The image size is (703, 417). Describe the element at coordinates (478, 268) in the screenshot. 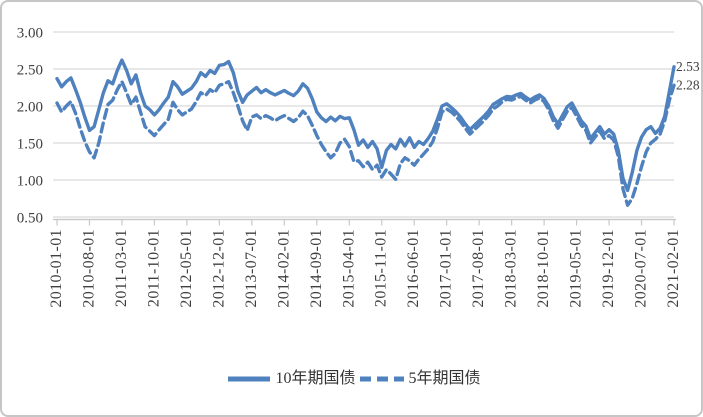

I see `x-tick-label: 2017-08-01` at that location.